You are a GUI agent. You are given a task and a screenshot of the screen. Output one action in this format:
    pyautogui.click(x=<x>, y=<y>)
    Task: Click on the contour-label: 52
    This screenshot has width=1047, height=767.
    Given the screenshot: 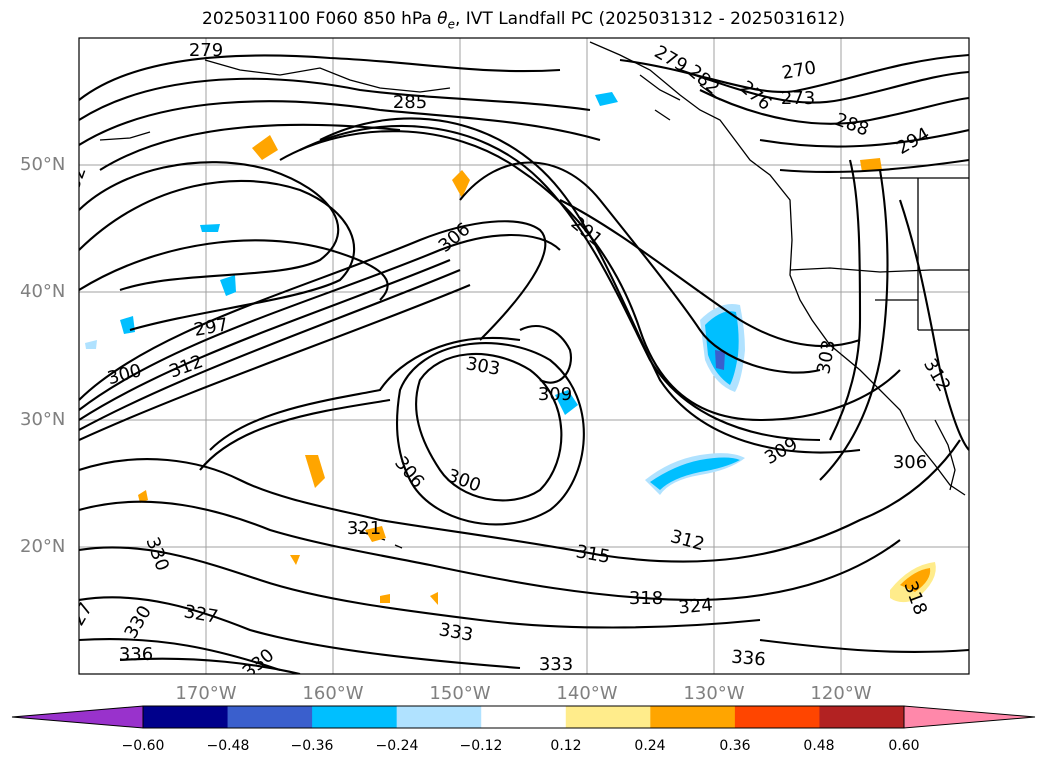 What is the action you would take?
    pyautogui.click(x=77, y=178)
    